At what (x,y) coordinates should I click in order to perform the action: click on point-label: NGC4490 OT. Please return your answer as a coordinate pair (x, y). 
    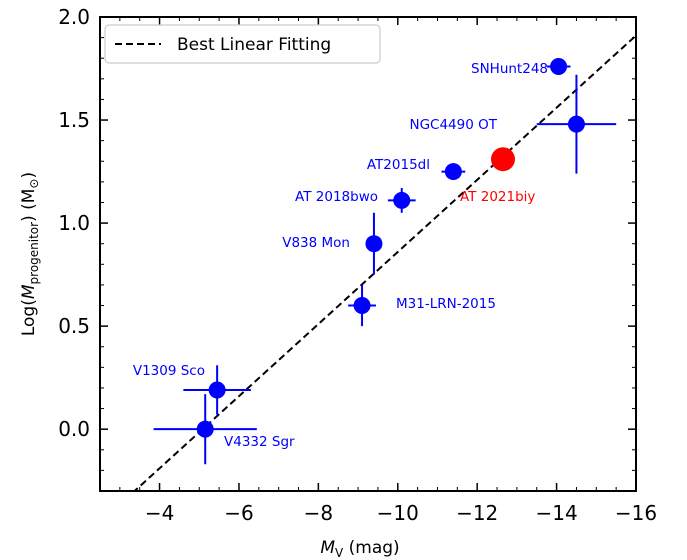
    Looking at the image, I should click on (453, 125).